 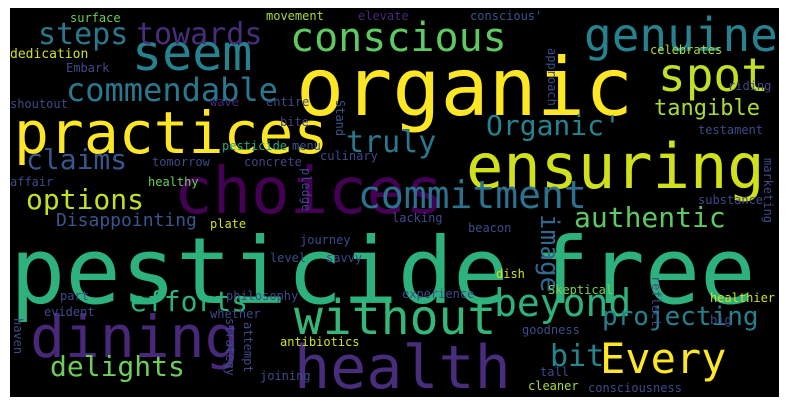 I want to click on word-surface: surface, so click(x=95, y=18).